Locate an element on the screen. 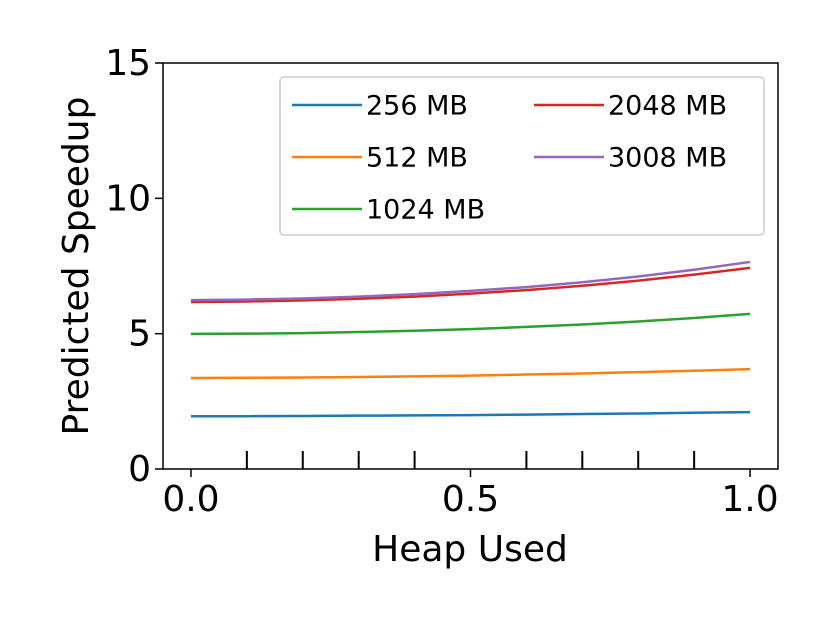 Image resolution: width=830 pixels, height=623 pixels. y-tick-label: 5 is located at coordinates (139, 334).